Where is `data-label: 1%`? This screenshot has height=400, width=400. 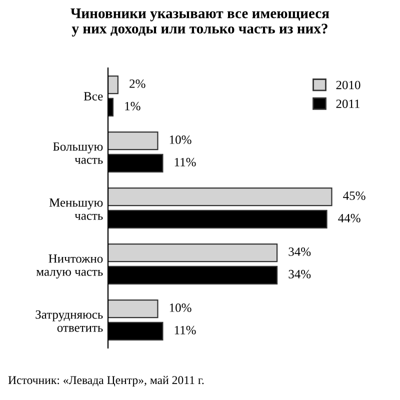 data-label: 1% is located at coordinates (132, 106).